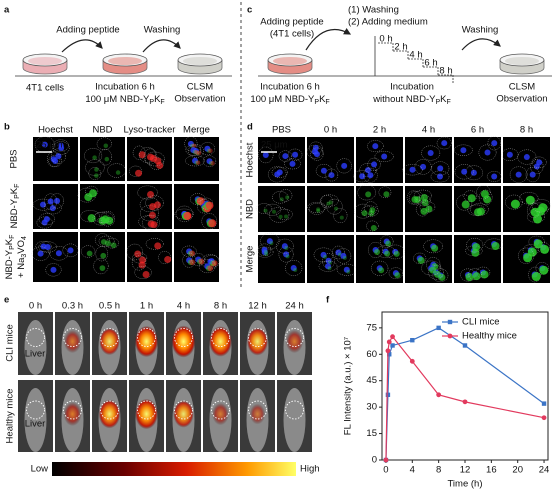 Image resolution: width=554 pixels, height=494 pixels. Describe the element at coordinates (386, 46) in the screenshot. I see `timeline-step` at that location.